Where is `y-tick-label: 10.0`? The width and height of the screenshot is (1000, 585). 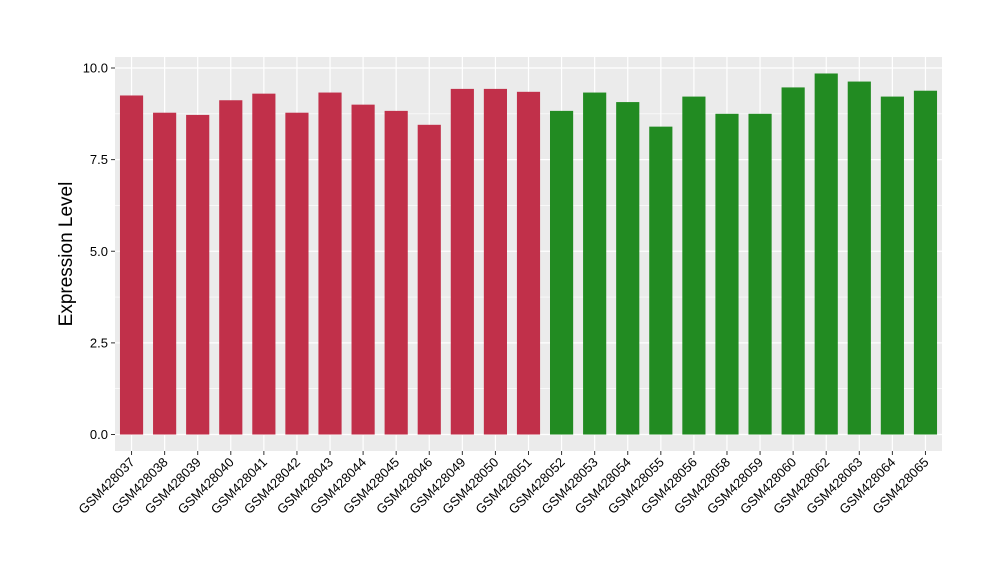
y-tick-label: 10.0 is located at coordinates (95, 67).